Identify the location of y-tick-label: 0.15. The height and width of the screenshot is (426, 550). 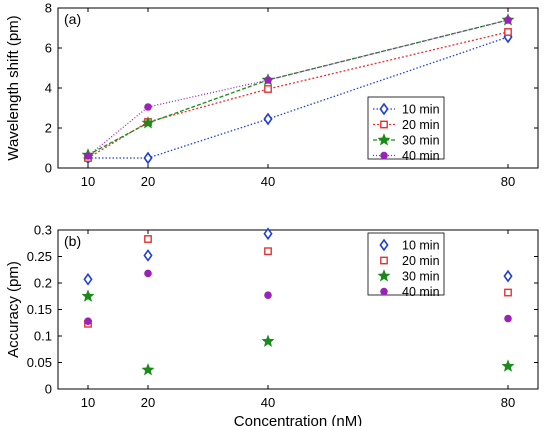
(39, 309).